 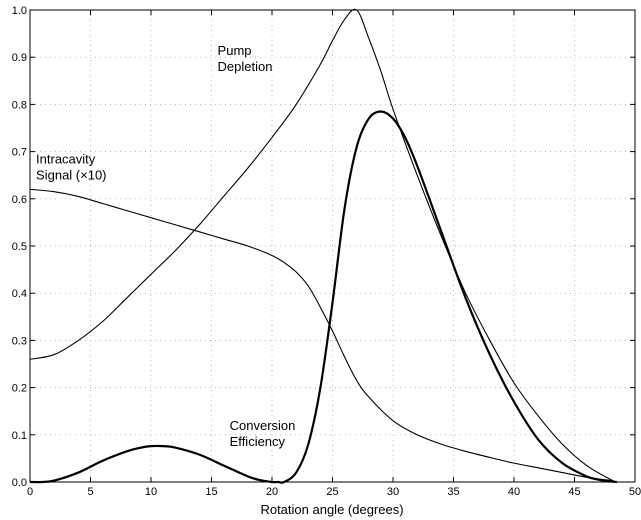 What do you see at coordinates (514, 492) in the screenshot?
I see `x-tick-label: 40` at bounding box center [514, 492].